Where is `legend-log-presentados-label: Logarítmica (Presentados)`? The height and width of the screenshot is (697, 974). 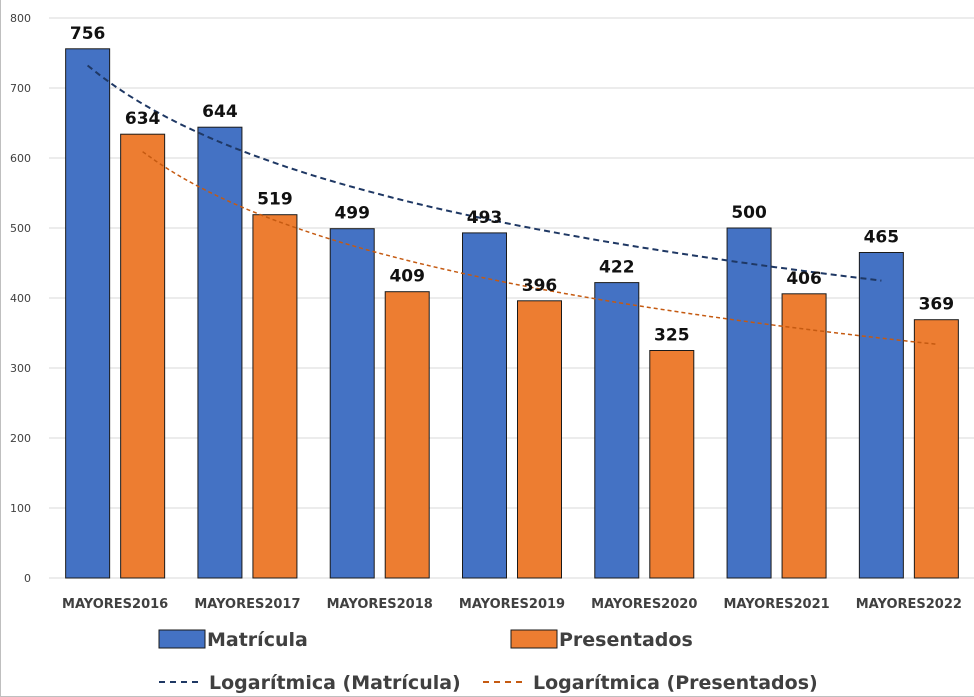
legend-log-presentados-label: Logarítmica (Presentados) is located at coordinates (675, 683).